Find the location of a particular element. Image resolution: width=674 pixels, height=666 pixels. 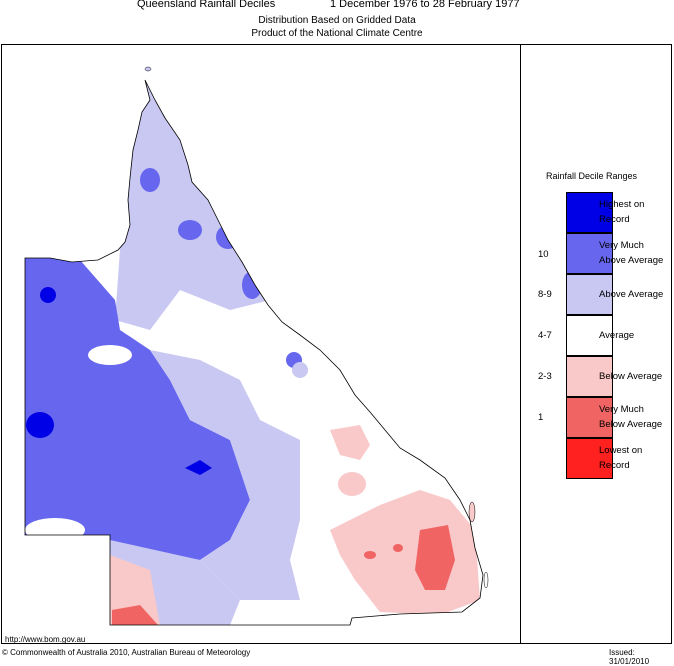

legend-label-very-much-above: Very Much Above Average is located at coordinates (631, 253).